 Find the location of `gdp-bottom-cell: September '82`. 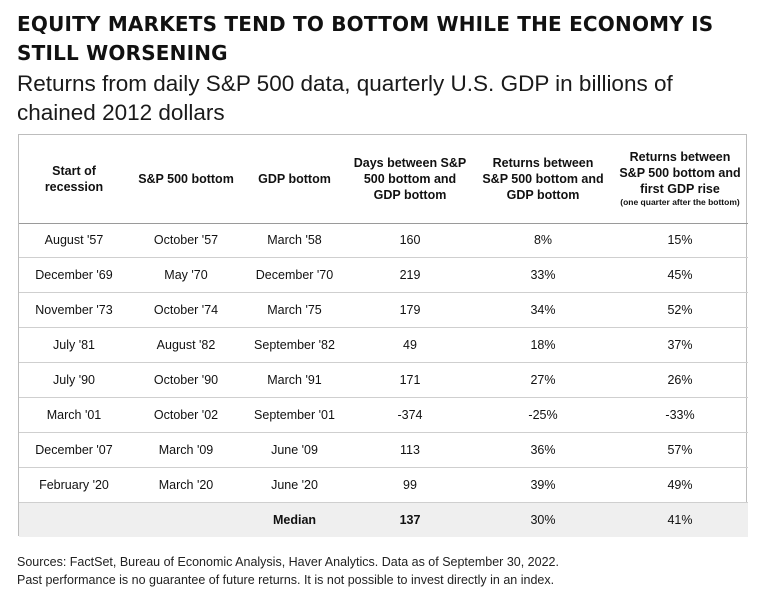

gdp-bottom-cell: September '82 is located at coordinates (294, 345).